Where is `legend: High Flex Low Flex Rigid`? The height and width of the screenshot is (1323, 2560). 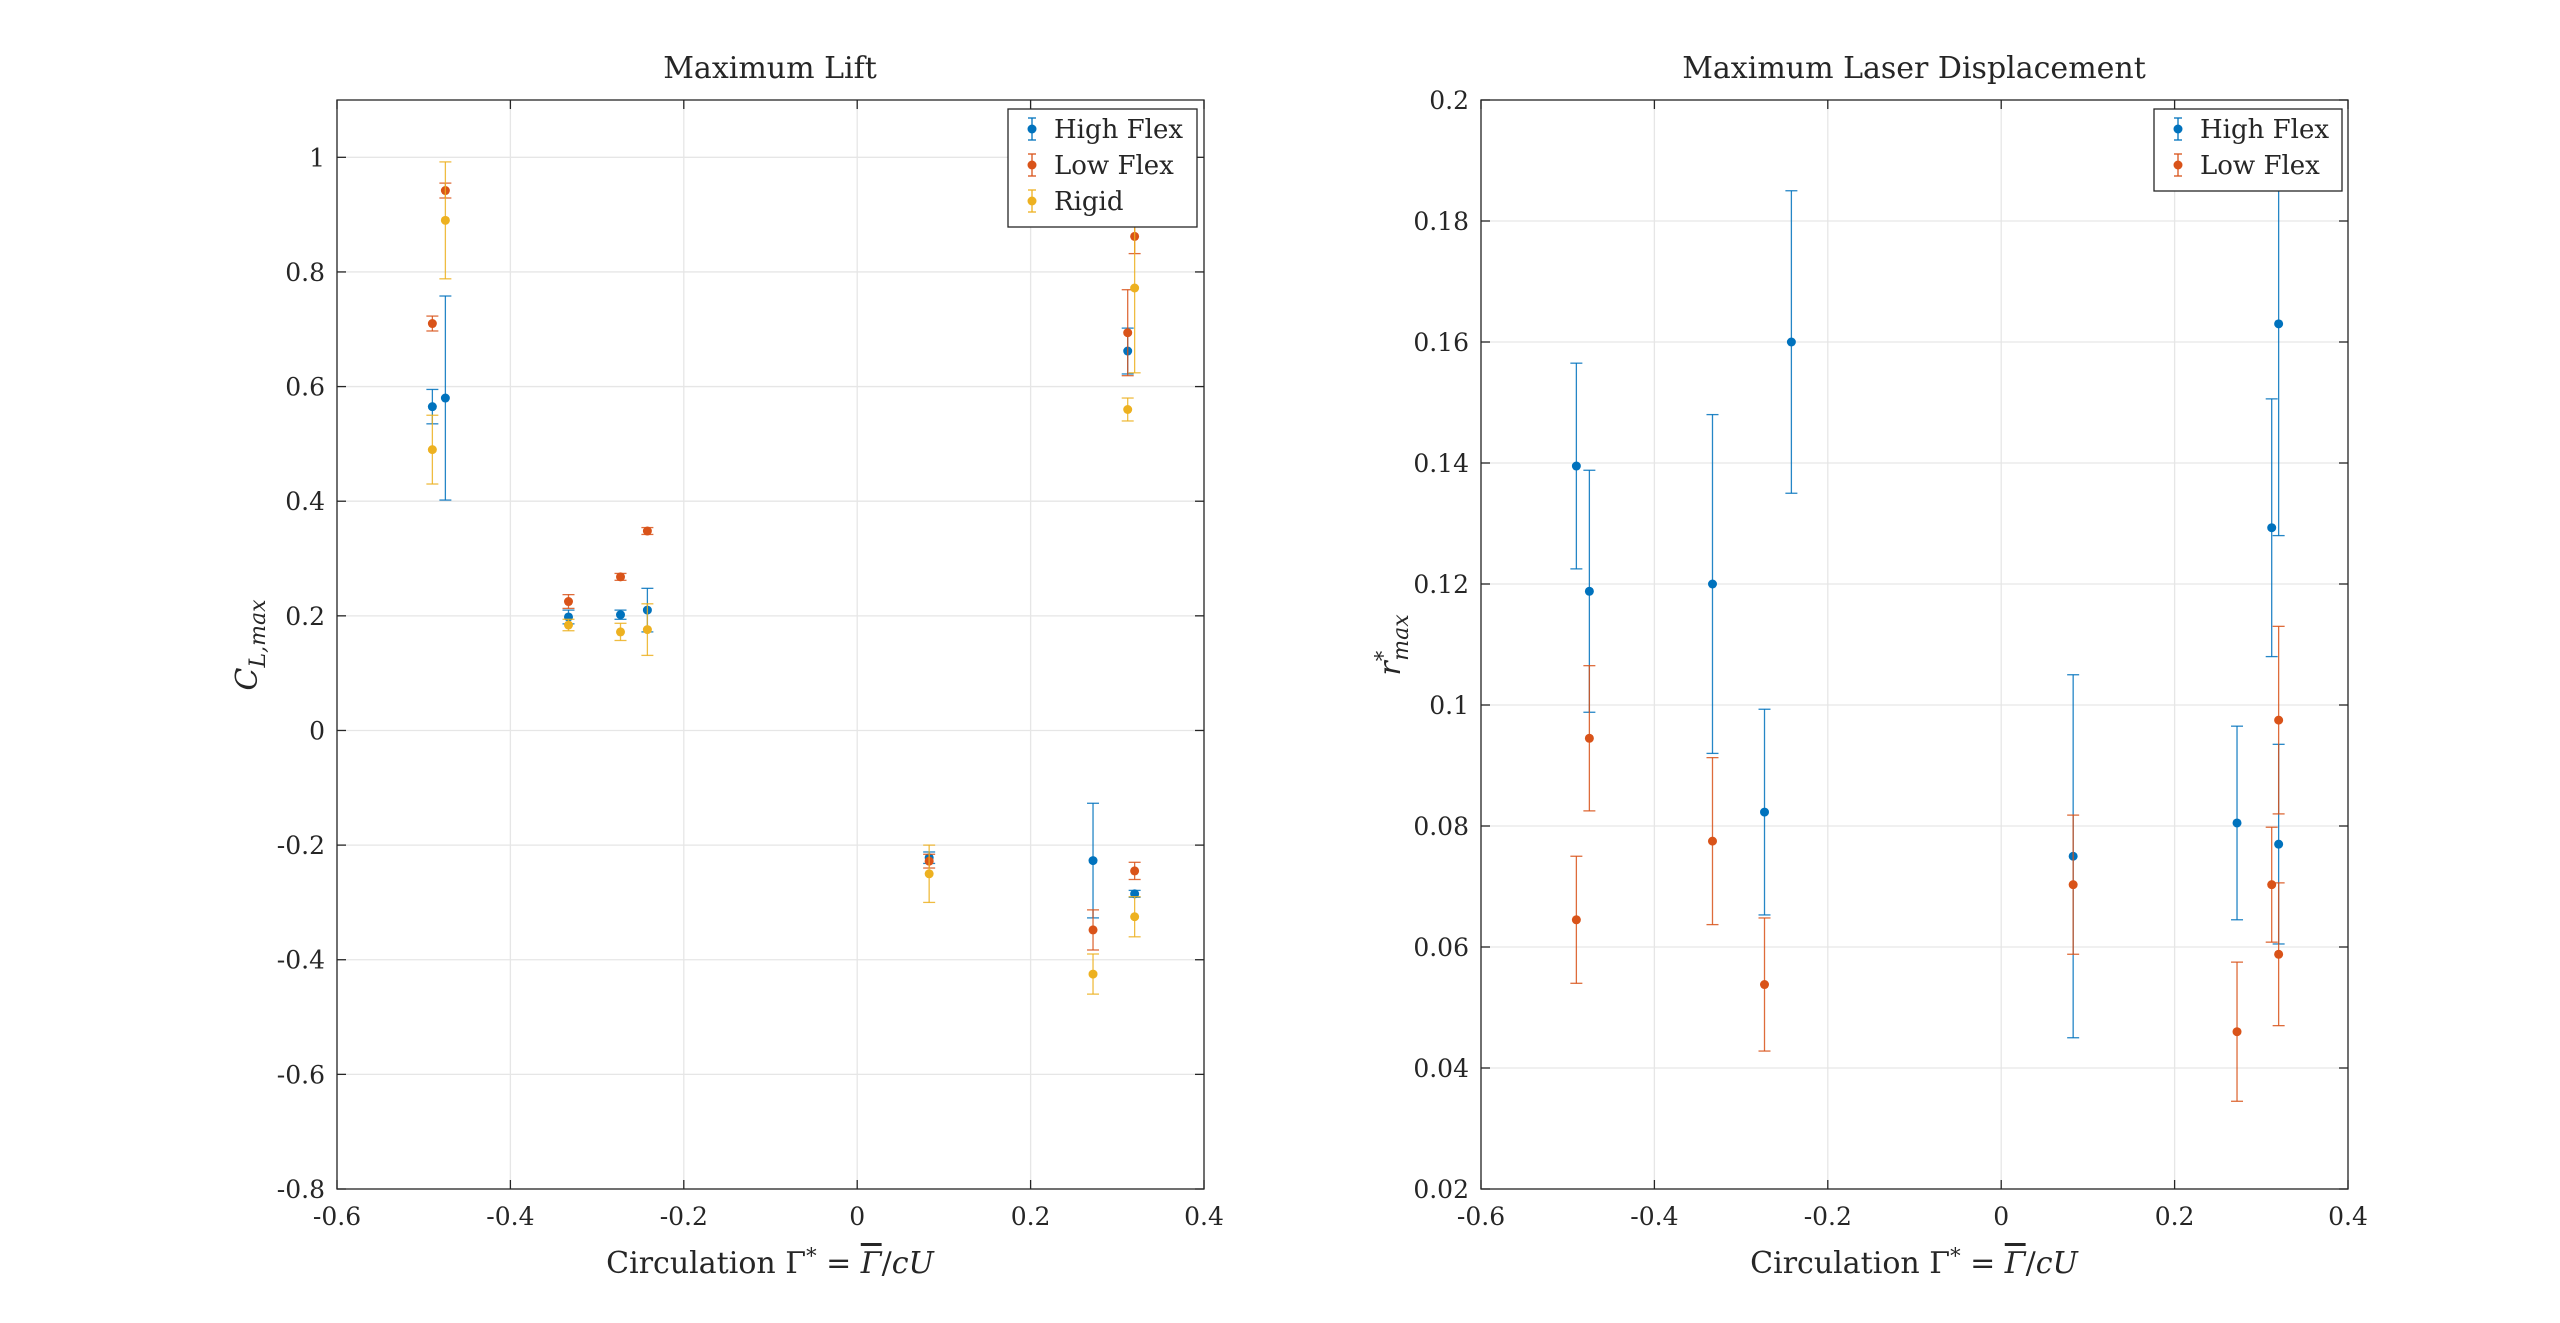 legend: High Flex Low Flex Rigid is located at coordinates (1102, 168).